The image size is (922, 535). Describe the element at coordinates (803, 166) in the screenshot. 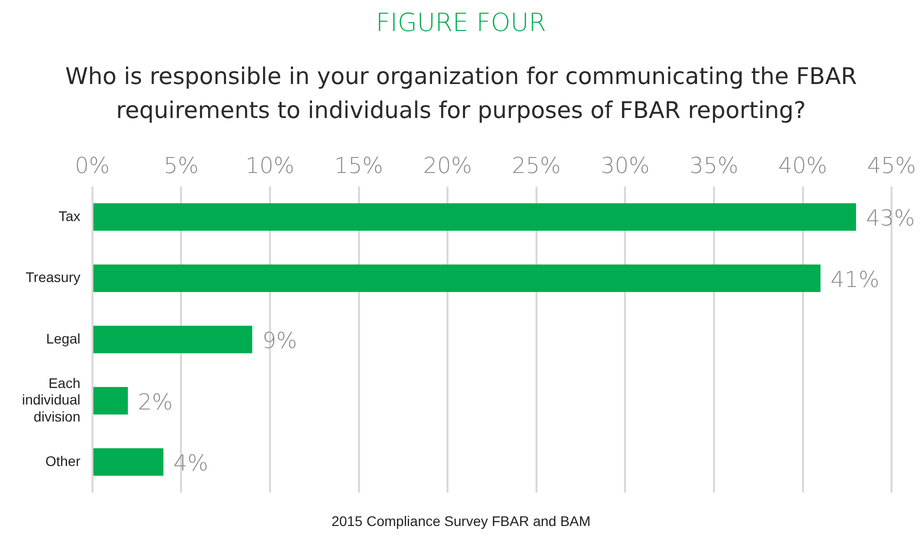

I see `x-tick-label: 40%` at that location.